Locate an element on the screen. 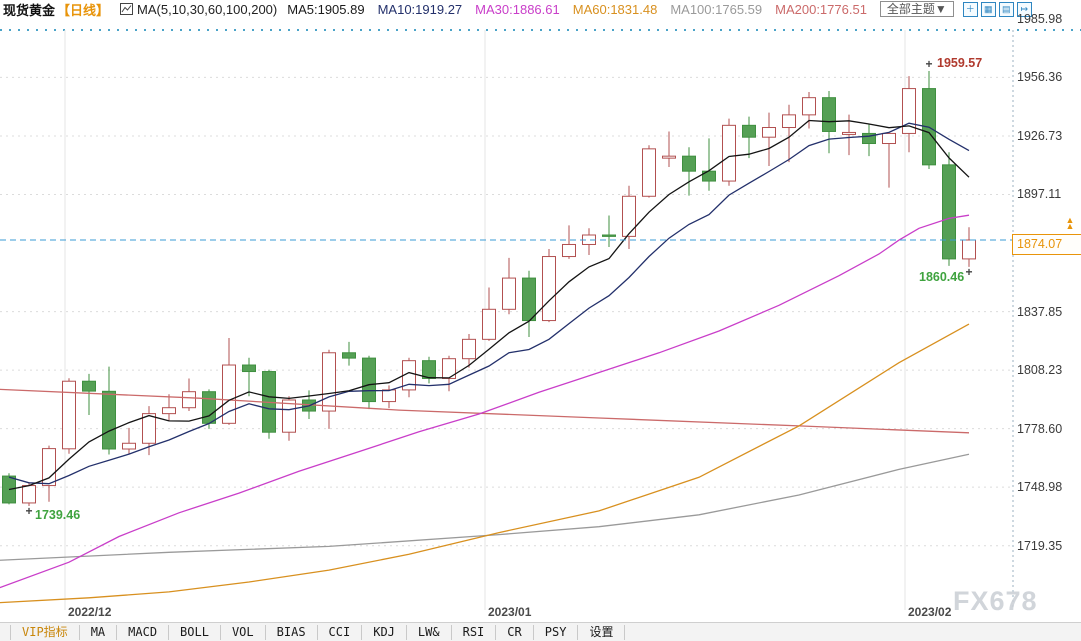 The width and height of the screenshot is (1081, 641). price-axis-label: 1897.11 is located at coordinates (1039, 194).